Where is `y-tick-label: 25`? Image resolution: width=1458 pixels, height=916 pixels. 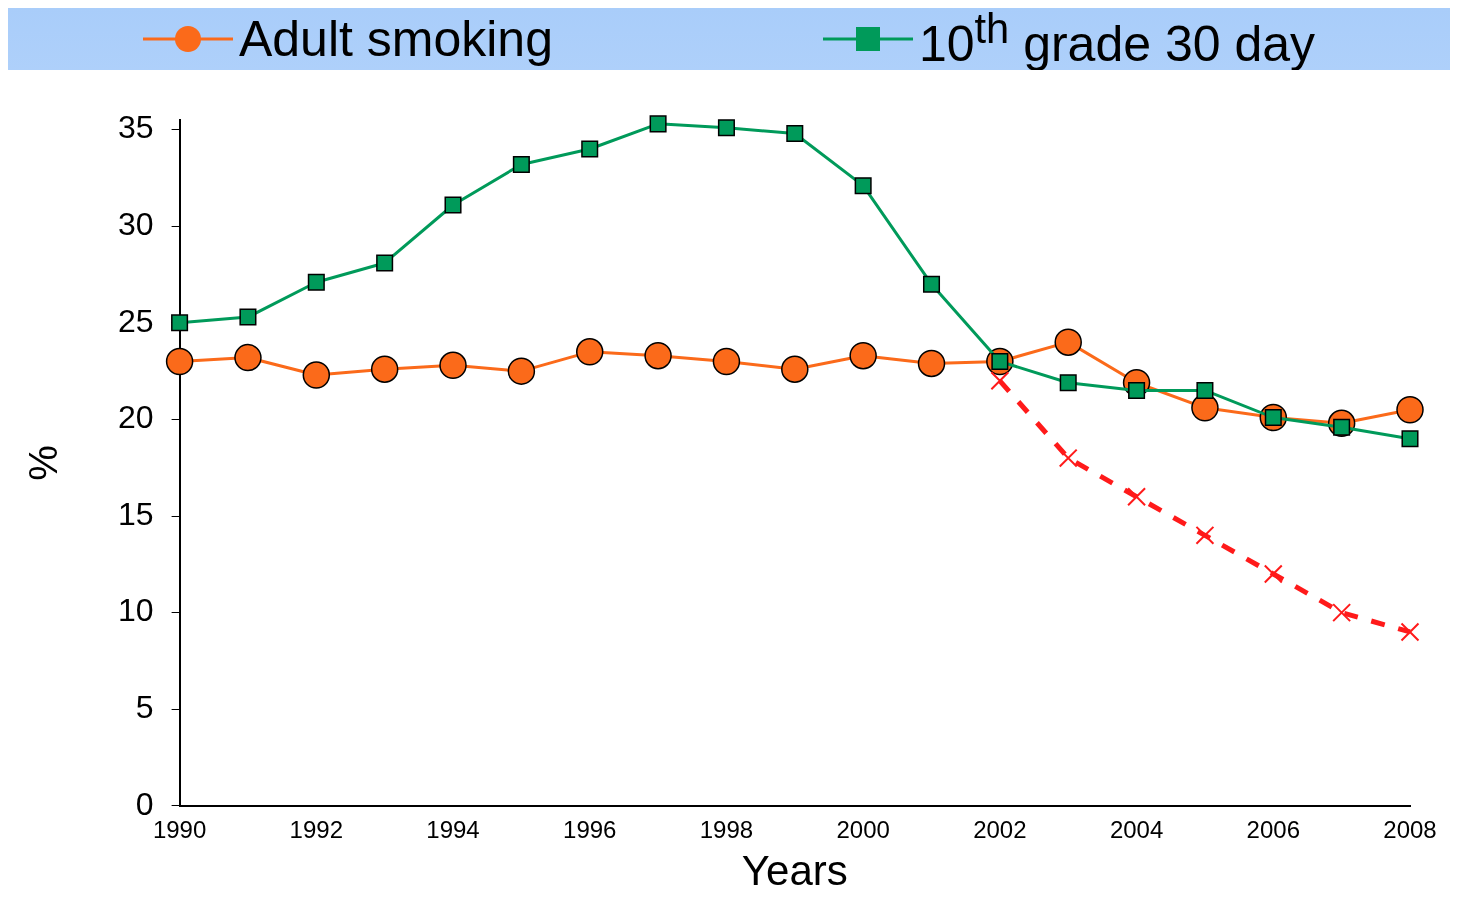 y-tick-label: 25 is located at coordinates (136, 320).